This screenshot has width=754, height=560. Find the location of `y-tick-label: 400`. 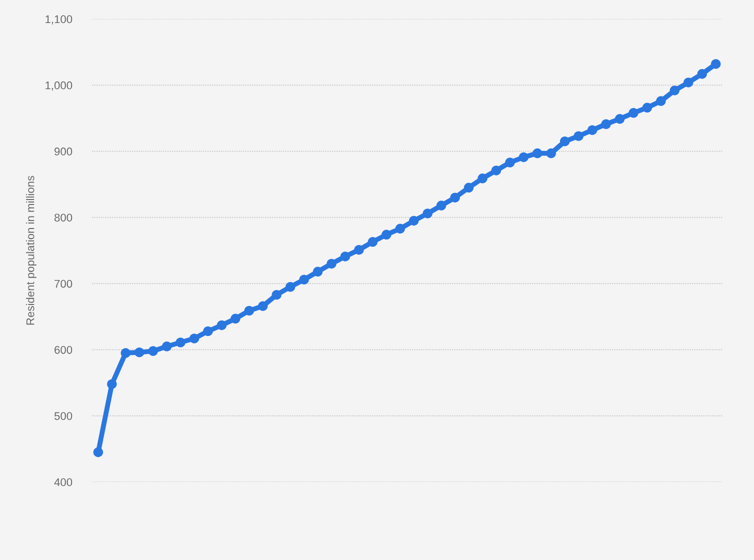

y-tick-label: 400 is located at coordinates (63, 482).